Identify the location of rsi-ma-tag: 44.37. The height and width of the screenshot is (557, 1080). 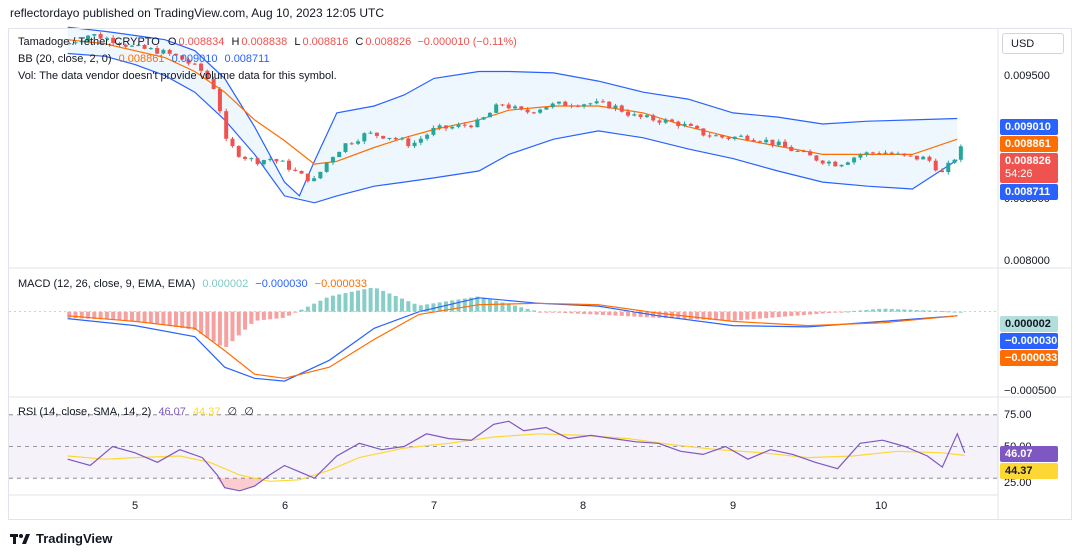
(1029, 471).